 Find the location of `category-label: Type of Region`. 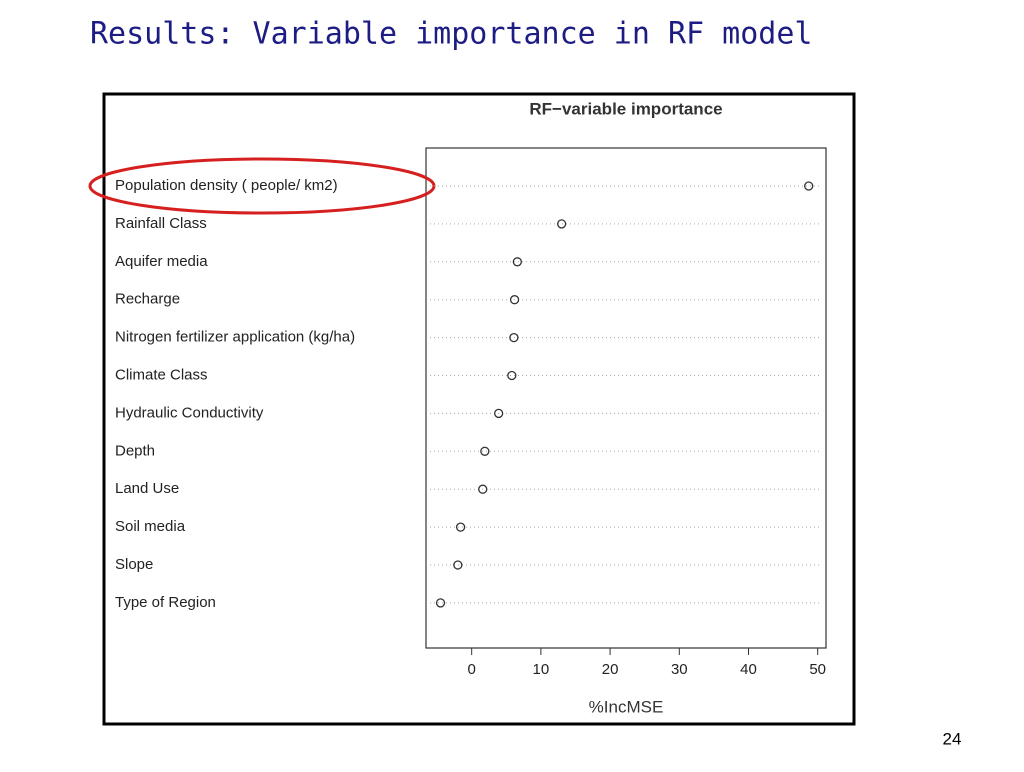

category-label: Type of Region is located at coordinates (165, 602).